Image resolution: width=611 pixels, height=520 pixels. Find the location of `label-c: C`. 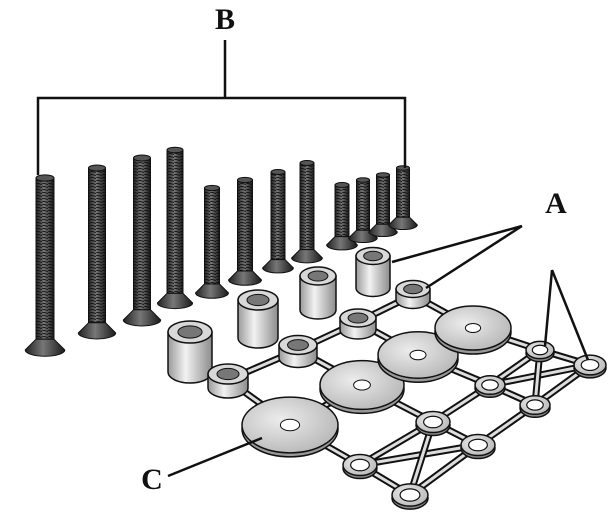

label-c: C is located at coordinates (152, 479).